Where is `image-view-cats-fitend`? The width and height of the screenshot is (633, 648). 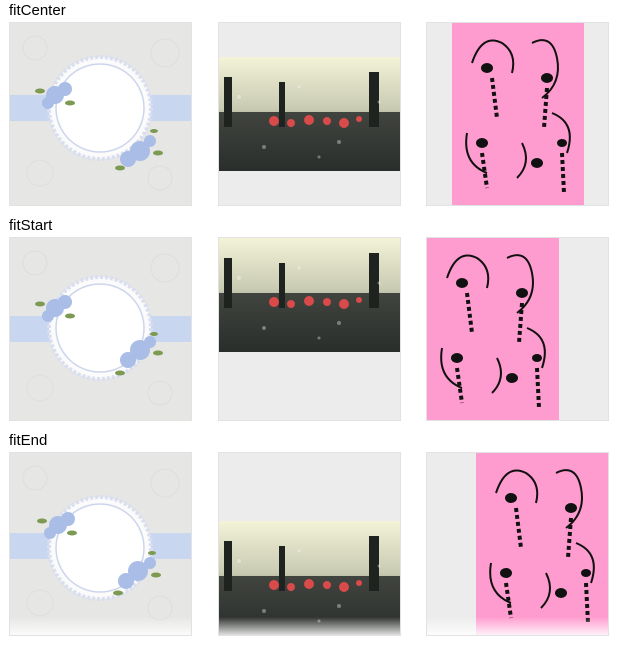 image-view-cats-fitend is located at coordinates (517, 544).